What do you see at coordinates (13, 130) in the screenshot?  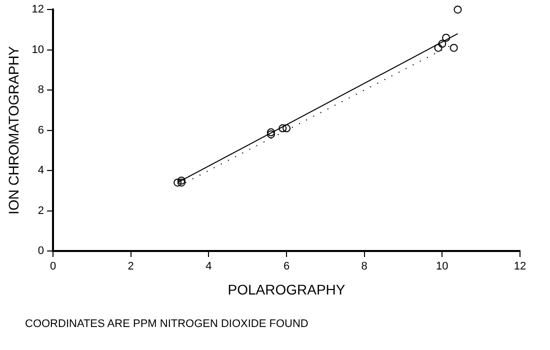 I see `y-axis-title: ION CHROMATOGRAPHY` at bounding box center [13, 130].